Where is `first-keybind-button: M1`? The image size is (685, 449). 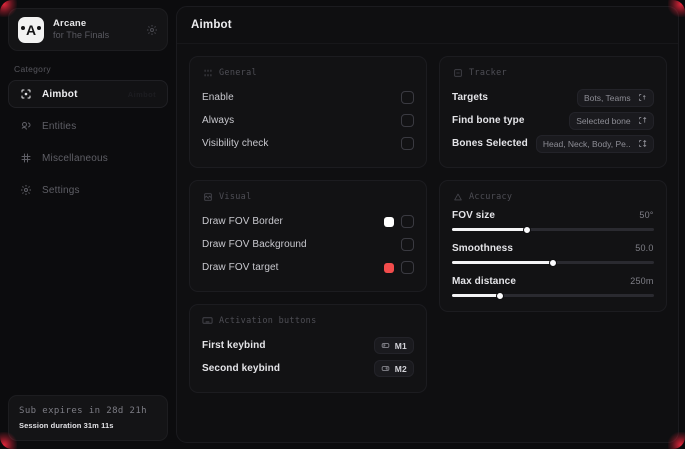
first-keybind-button: M1 is located at coordinates (393, 345).